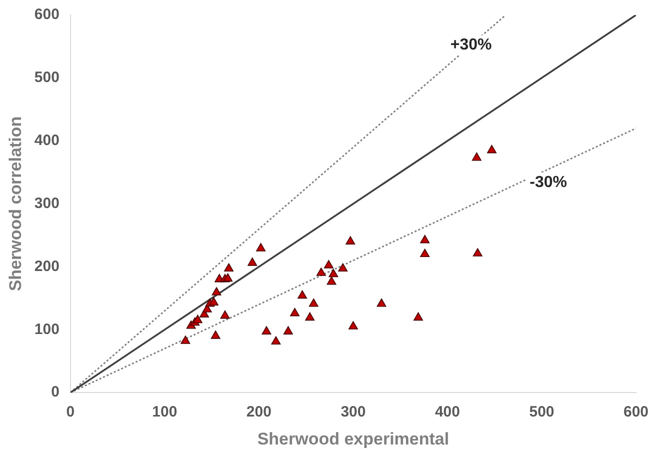 The height and width of the screenshot is (454, 660). Describe the element at coordinates (47, 329) in the screenshot. I see `y-tick-label: 100` at that location.